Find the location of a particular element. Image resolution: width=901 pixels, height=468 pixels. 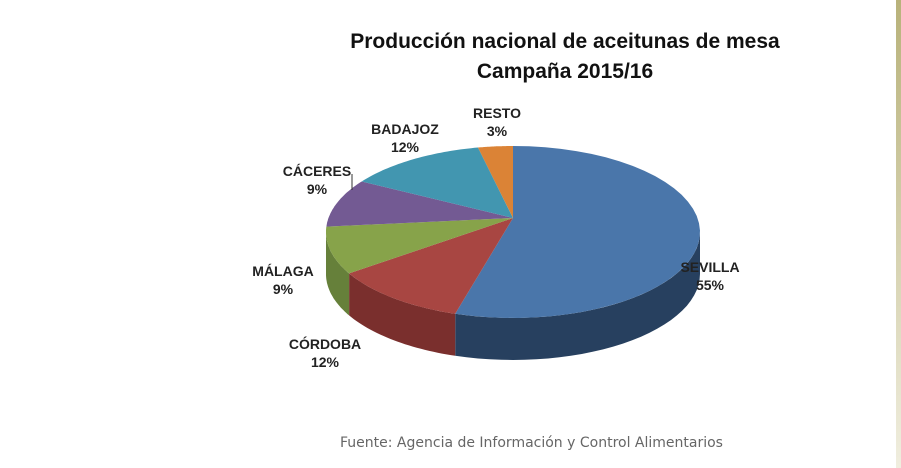

pie-slice-córdoba is located at coordinates (431, 266).